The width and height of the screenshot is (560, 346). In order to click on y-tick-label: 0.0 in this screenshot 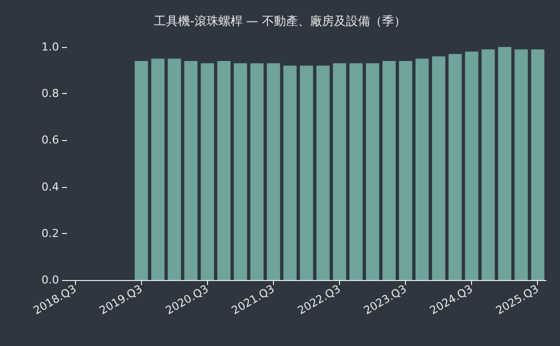, I will do `click(50, 280)`.